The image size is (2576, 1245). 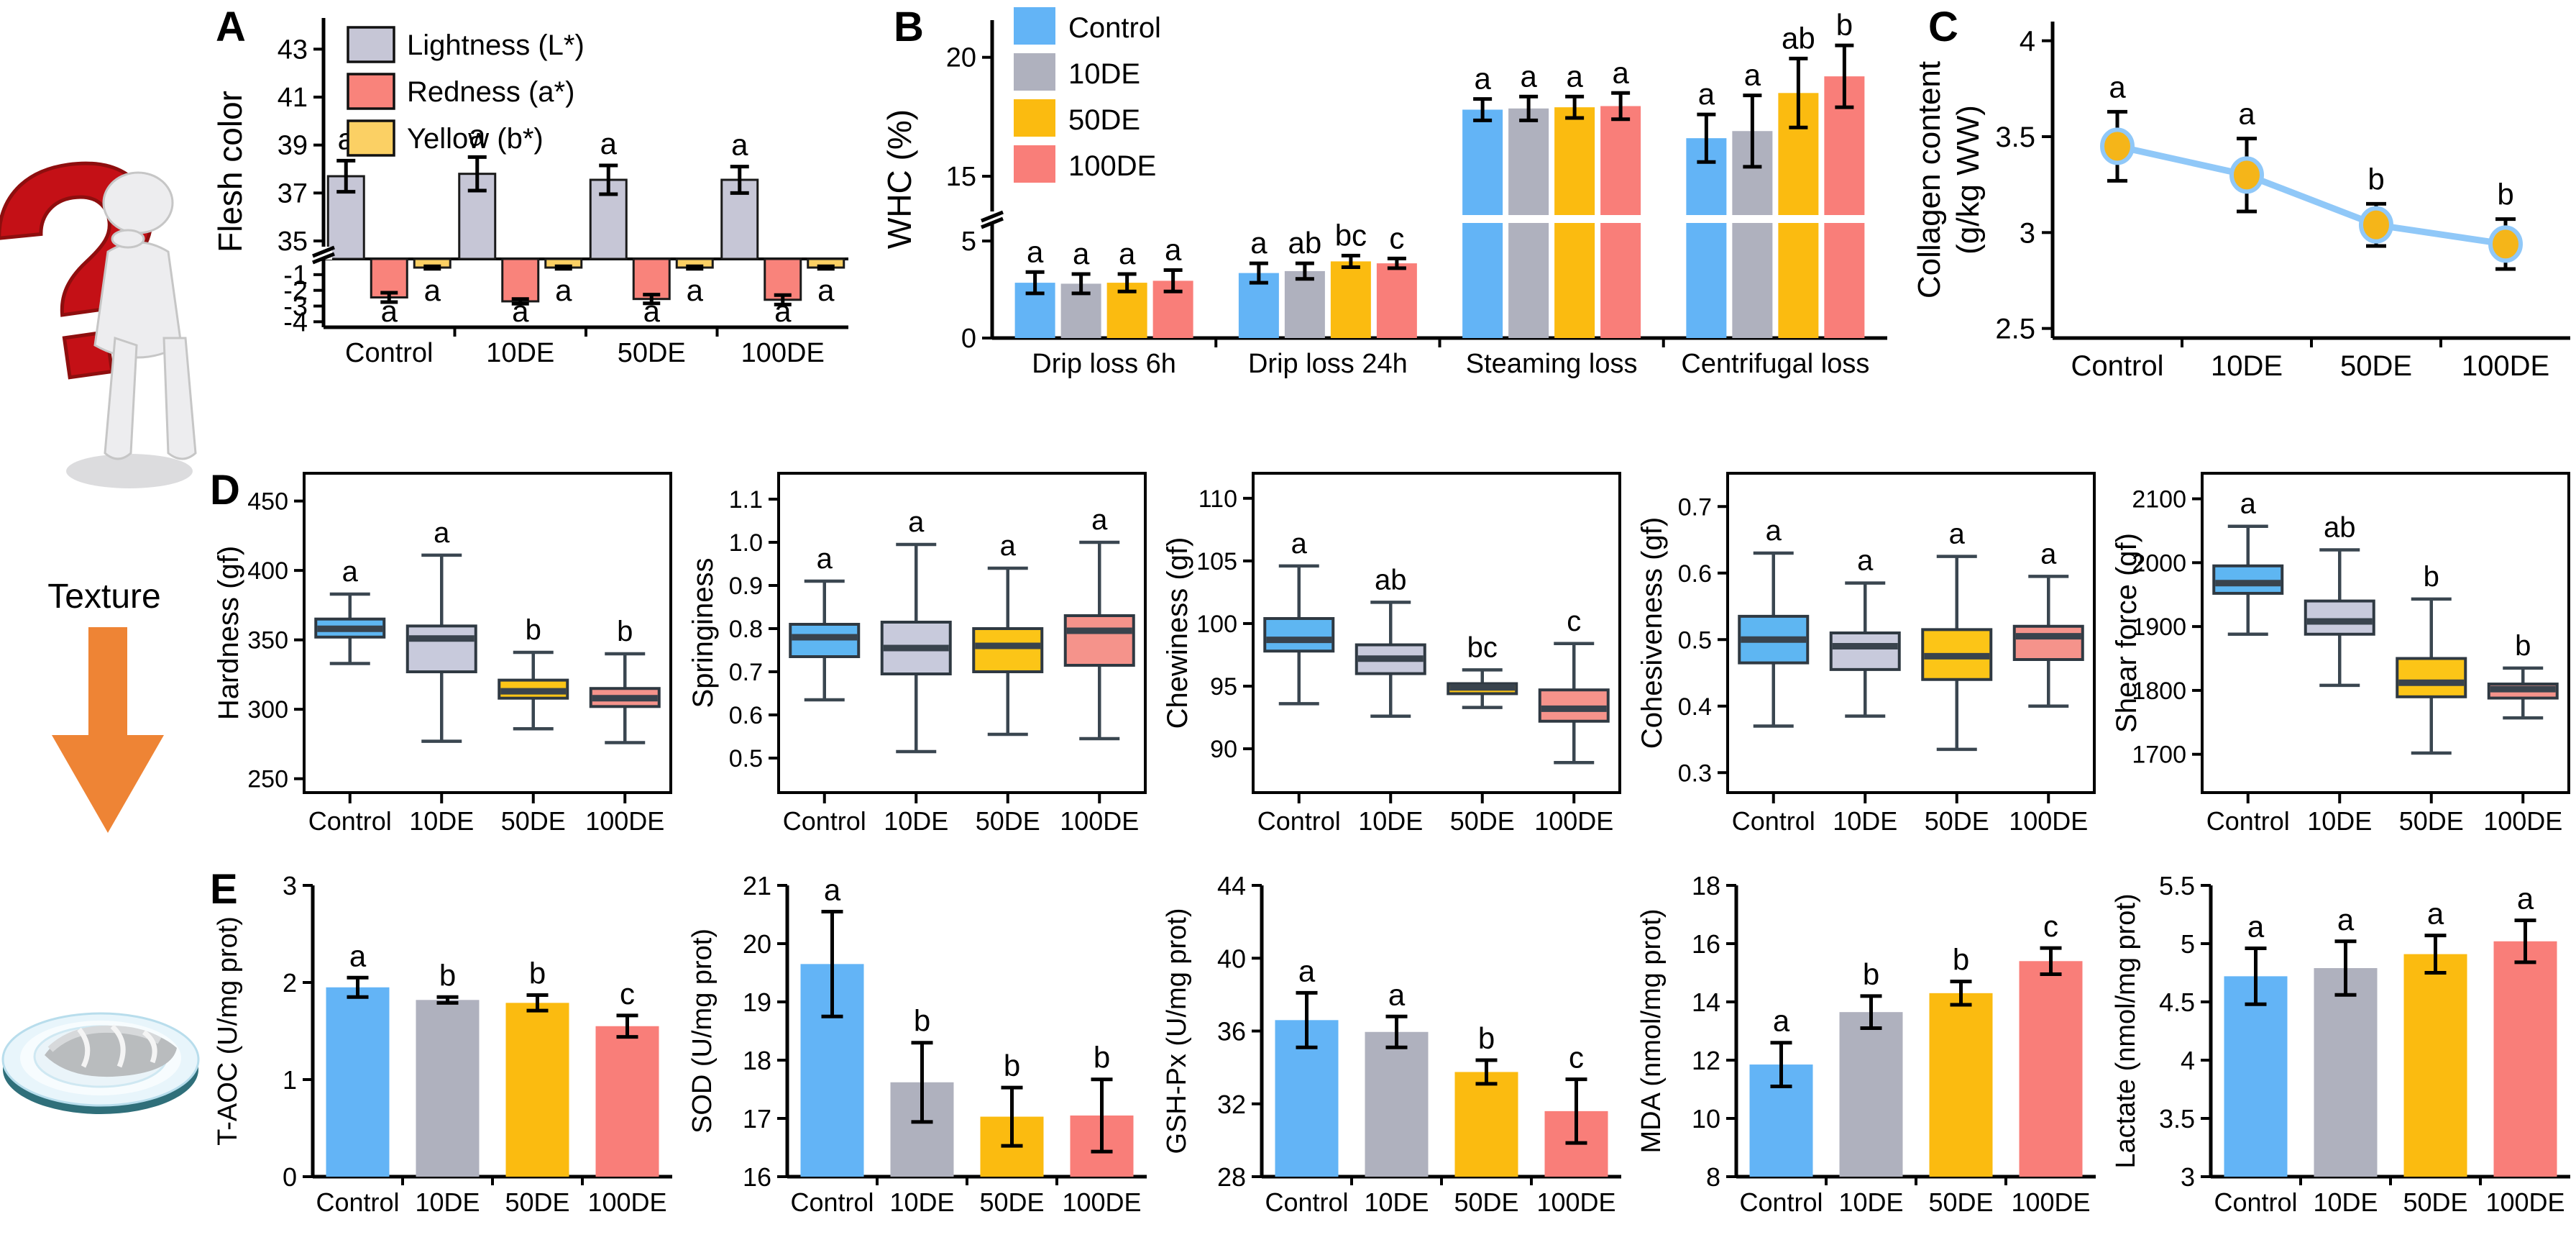 What do you see at coordinates (293, 146) in the screenshot?
I see `svg-text: 39` at bounding box center [293, 146].